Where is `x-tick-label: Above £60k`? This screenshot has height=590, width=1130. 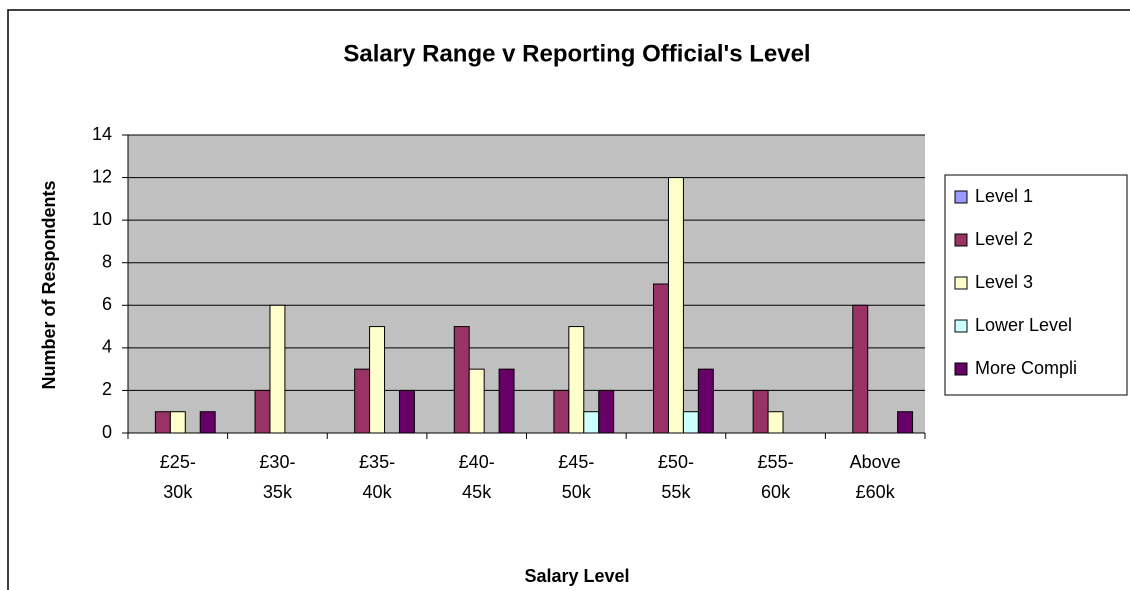 x-tick-label: Above £60k is located at coordinates (875, 477).